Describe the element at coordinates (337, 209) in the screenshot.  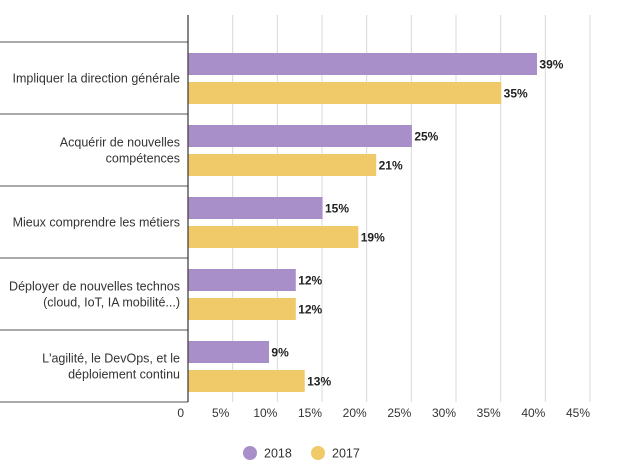
I see `data-label: 15%` at that location.